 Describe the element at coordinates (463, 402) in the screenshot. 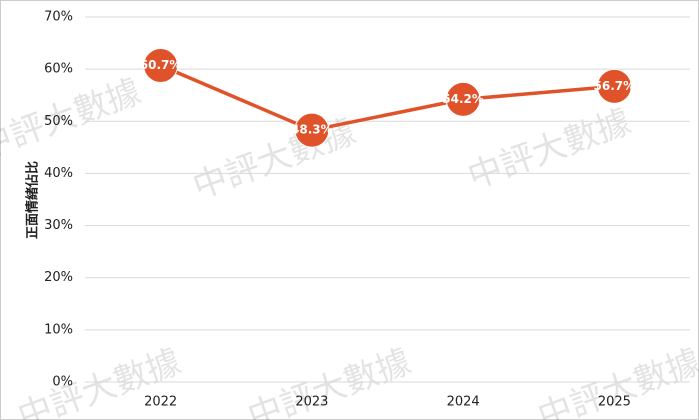

I see `x-tick-label: 2024` at that location.